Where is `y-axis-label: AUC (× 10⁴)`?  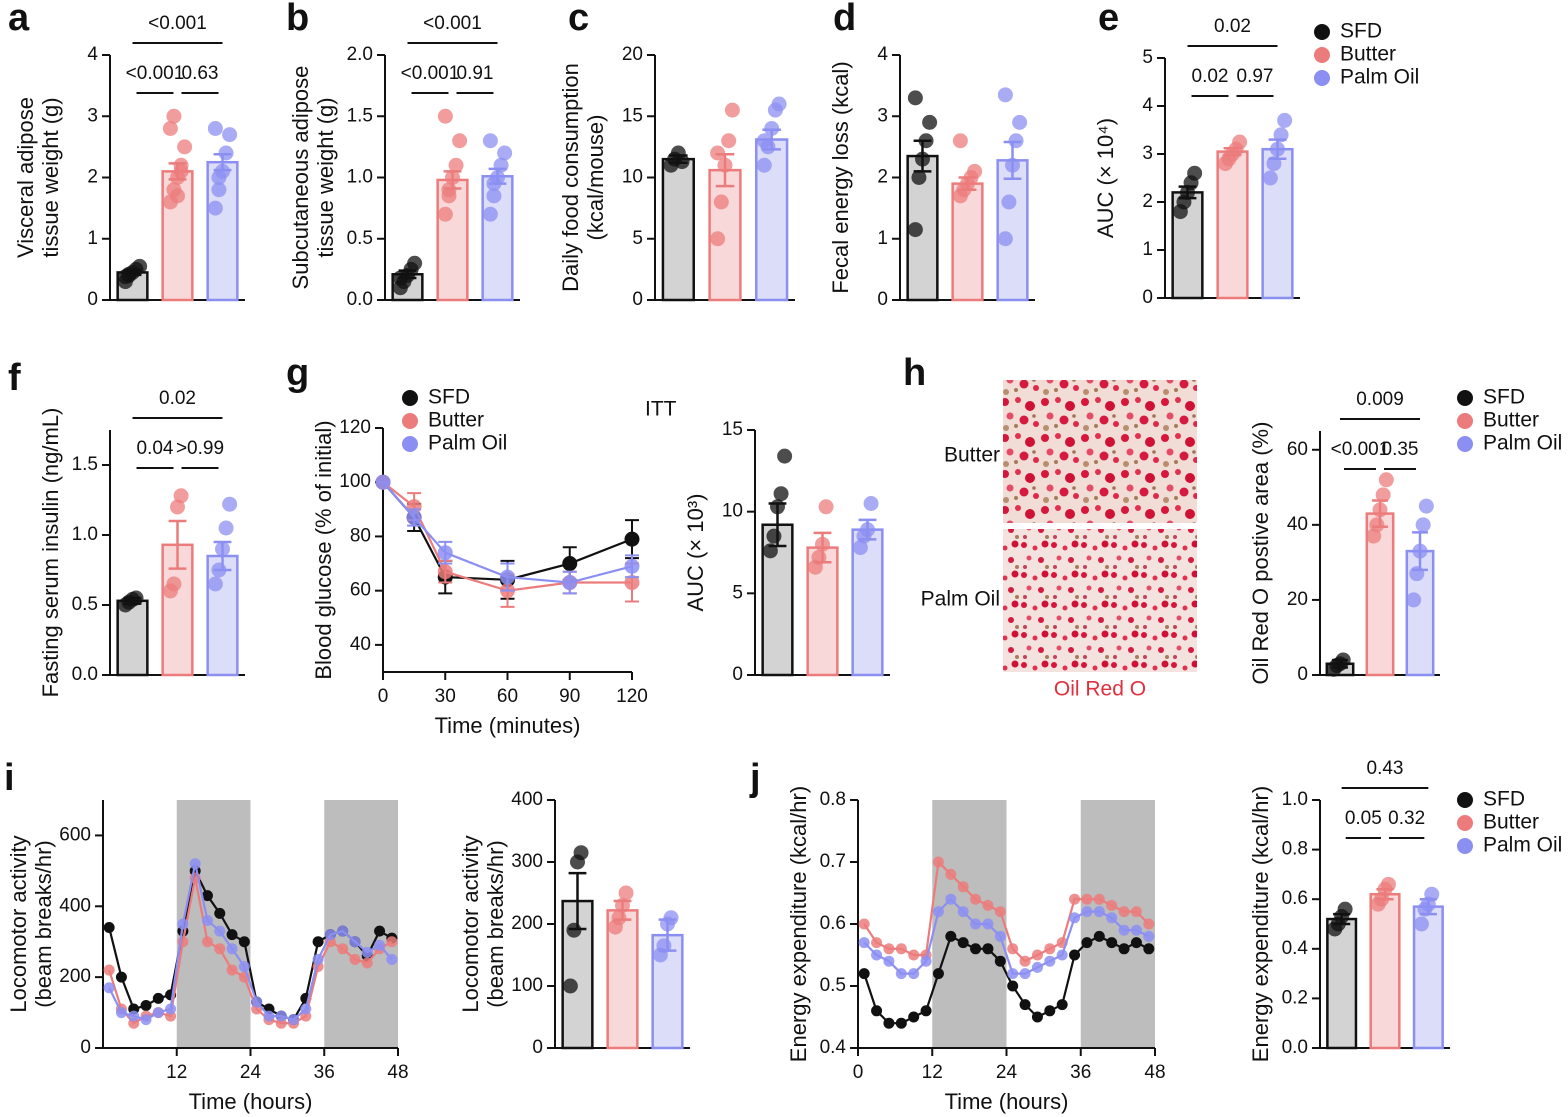
y-axis-label: AUC (× 10⁴) is located at coordinates (1105, 178).